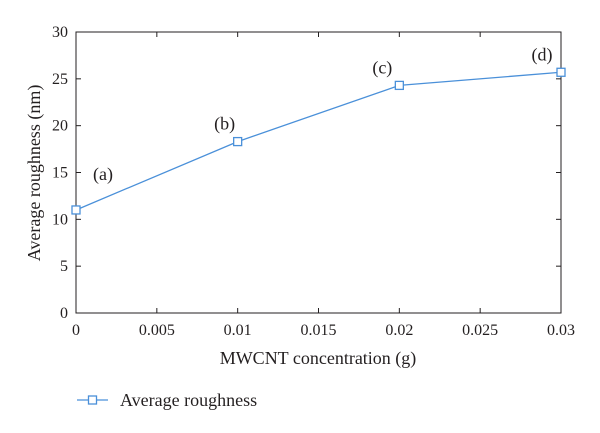  What do you see at coordinates (76, 330) in the screenshot?
I see `x-tick-label: 0` at bounding box center [76, 330].